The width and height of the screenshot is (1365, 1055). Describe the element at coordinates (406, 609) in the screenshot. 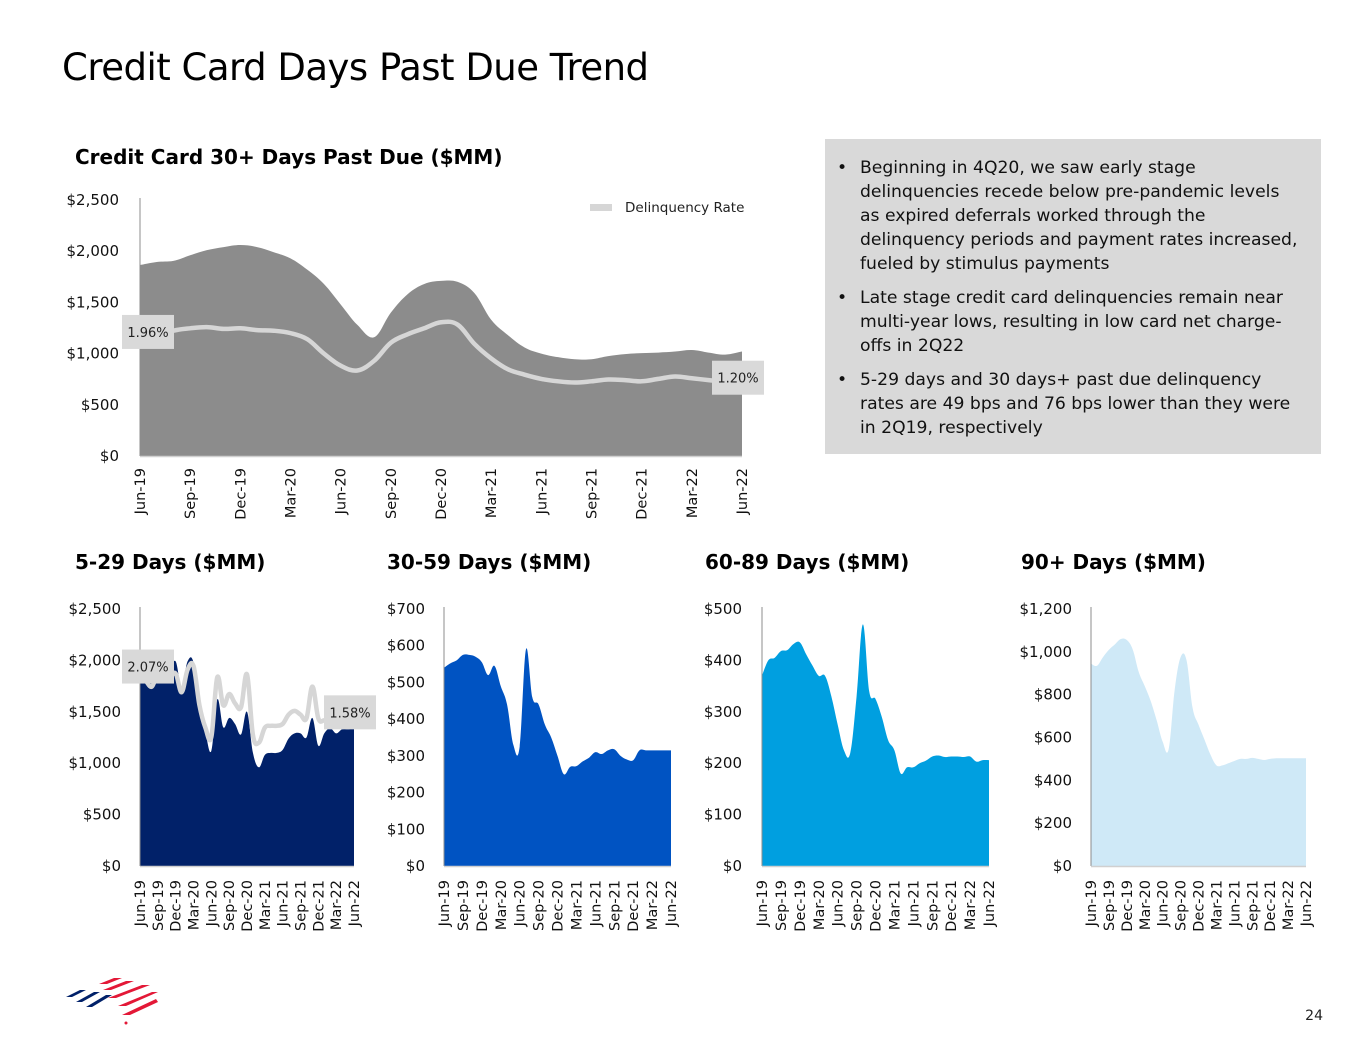

I see `y-tick-label: $700` at that location.